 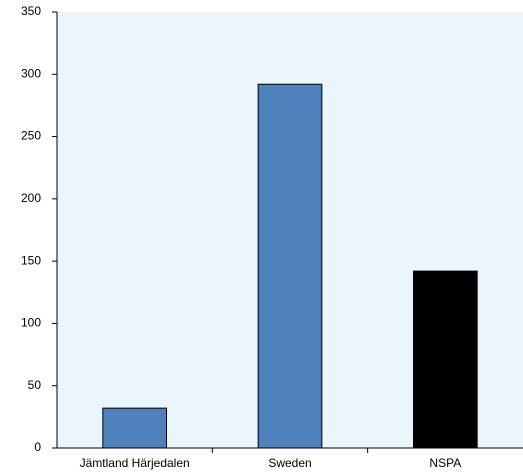 I want to click on y-tick-label: 300, so click(x=31, y=73).